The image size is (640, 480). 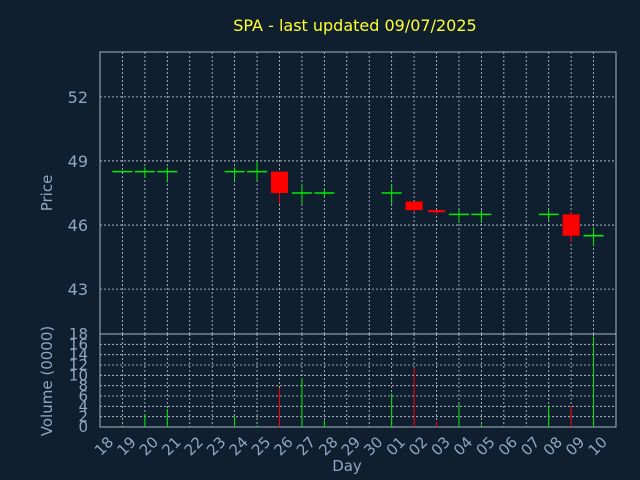 I want to click on price-axis: 43 46 49 52, so click(x=78, y=193).